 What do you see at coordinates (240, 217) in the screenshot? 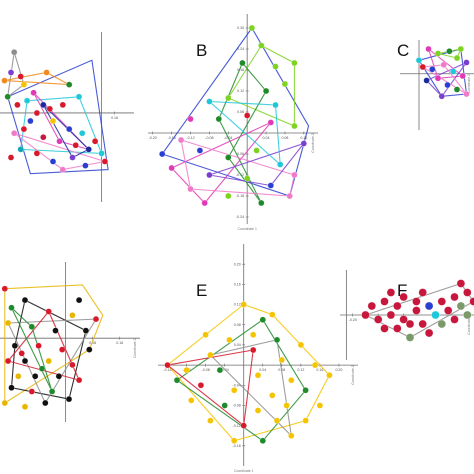
I see `y-tick-label: -0.24` at bounding box center [240, 217].